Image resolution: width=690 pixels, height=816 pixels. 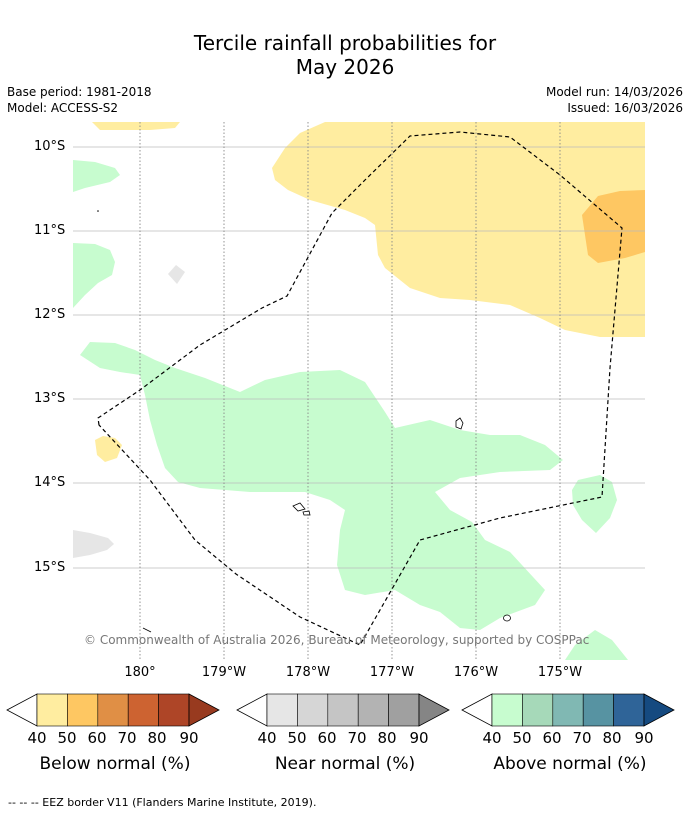 I want to click on colorbar-above-normal, so click(x=568, y=710).